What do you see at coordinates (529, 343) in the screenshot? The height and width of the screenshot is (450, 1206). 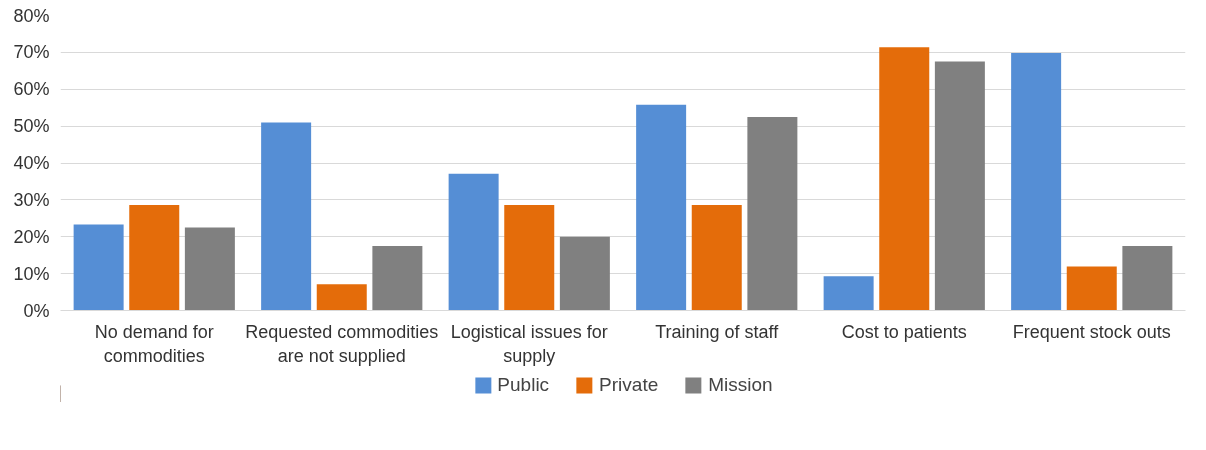 I see `x-tick-label: Logistical issues for supply` at bounding box center [529, 343].